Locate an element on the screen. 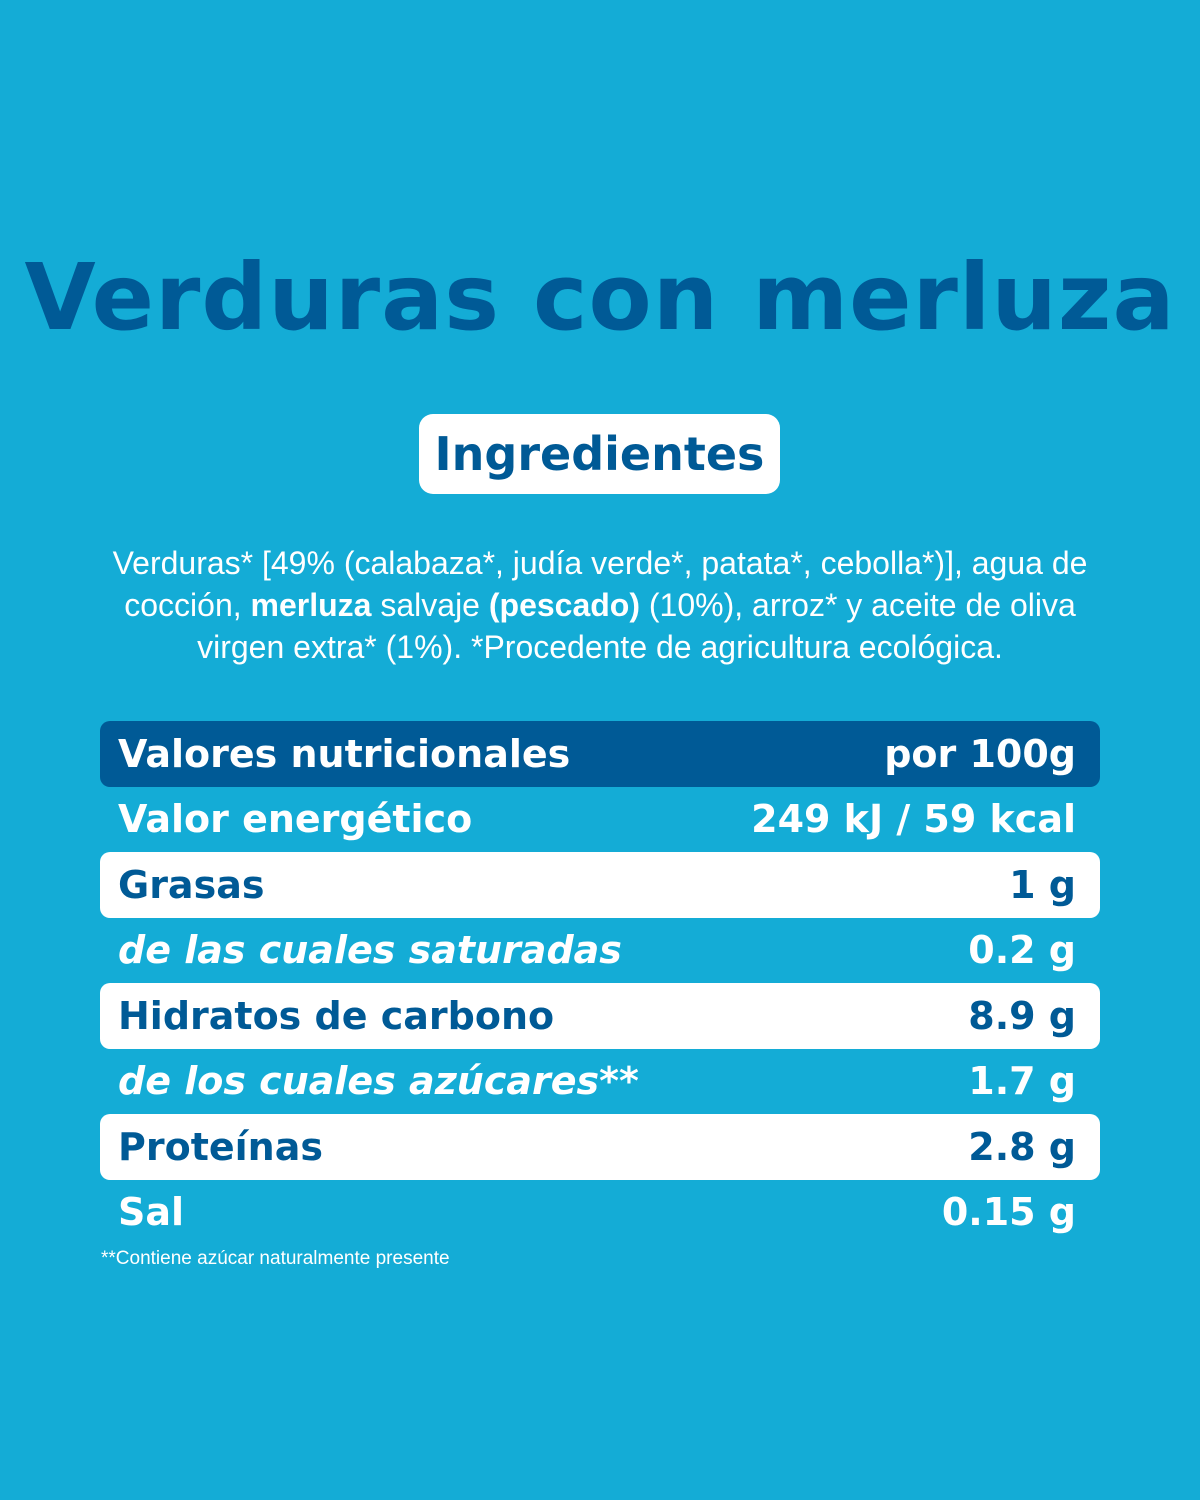  nutrition-label: Valor energético is located at coordinates (295, 819).